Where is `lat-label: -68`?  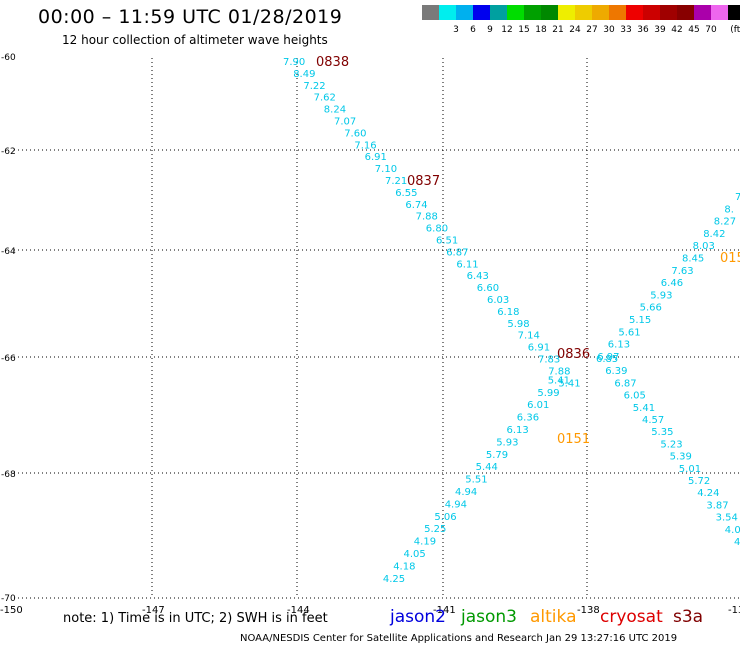 lat-label: -68 is located at coordinates (8, 475).